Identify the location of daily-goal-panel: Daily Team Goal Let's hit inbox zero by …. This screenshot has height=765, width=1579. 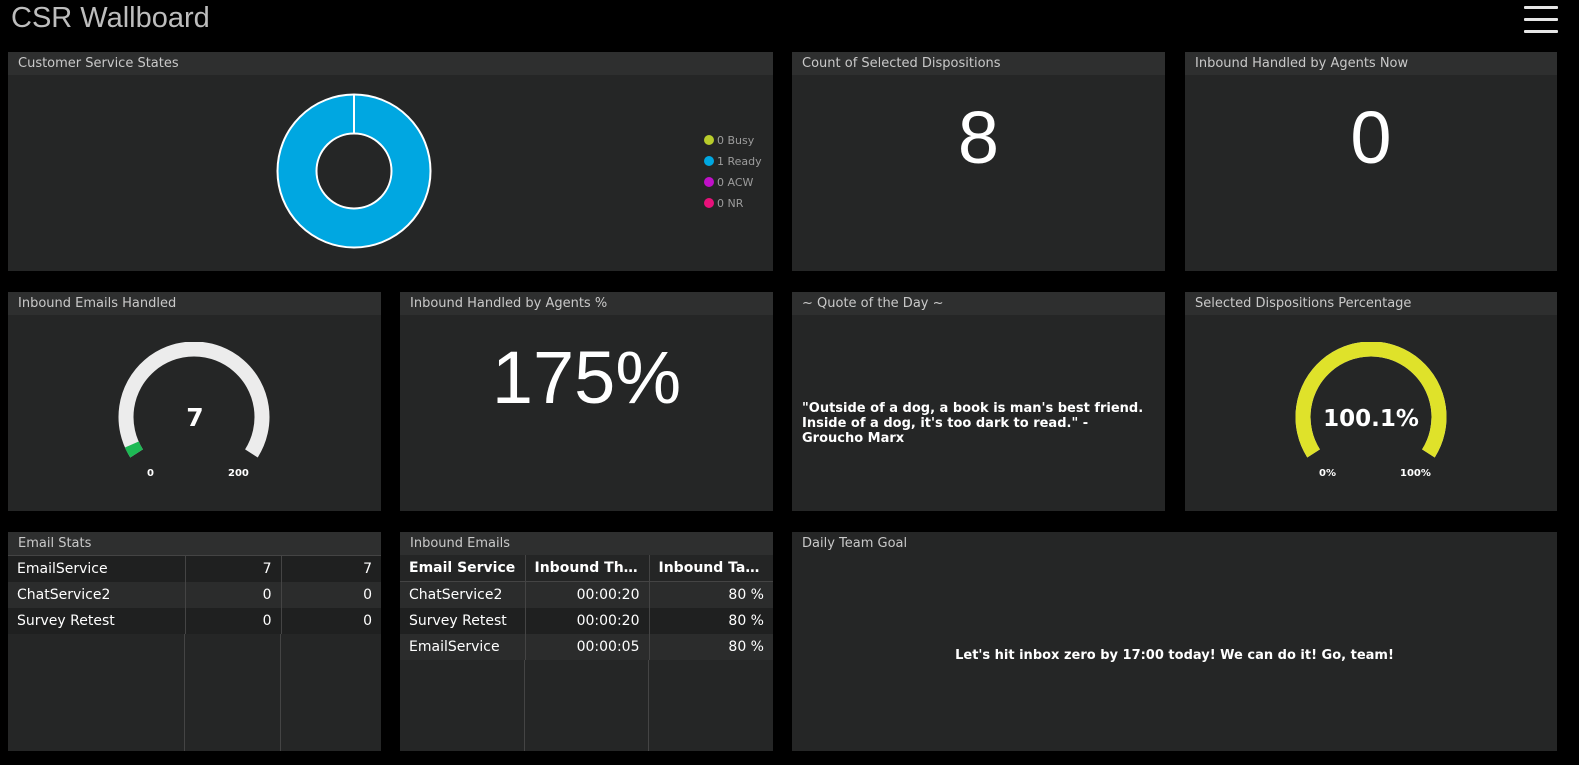
(1174, 641).